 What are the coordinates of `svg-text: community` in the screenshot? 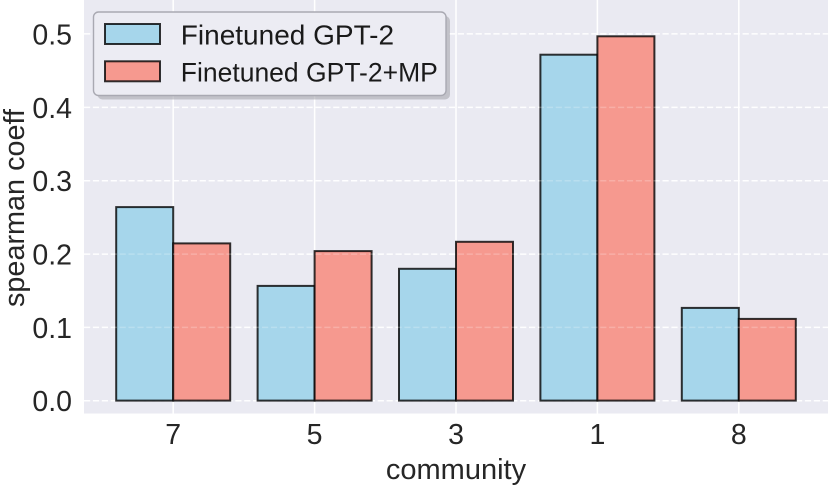 It's located at (456, 469).